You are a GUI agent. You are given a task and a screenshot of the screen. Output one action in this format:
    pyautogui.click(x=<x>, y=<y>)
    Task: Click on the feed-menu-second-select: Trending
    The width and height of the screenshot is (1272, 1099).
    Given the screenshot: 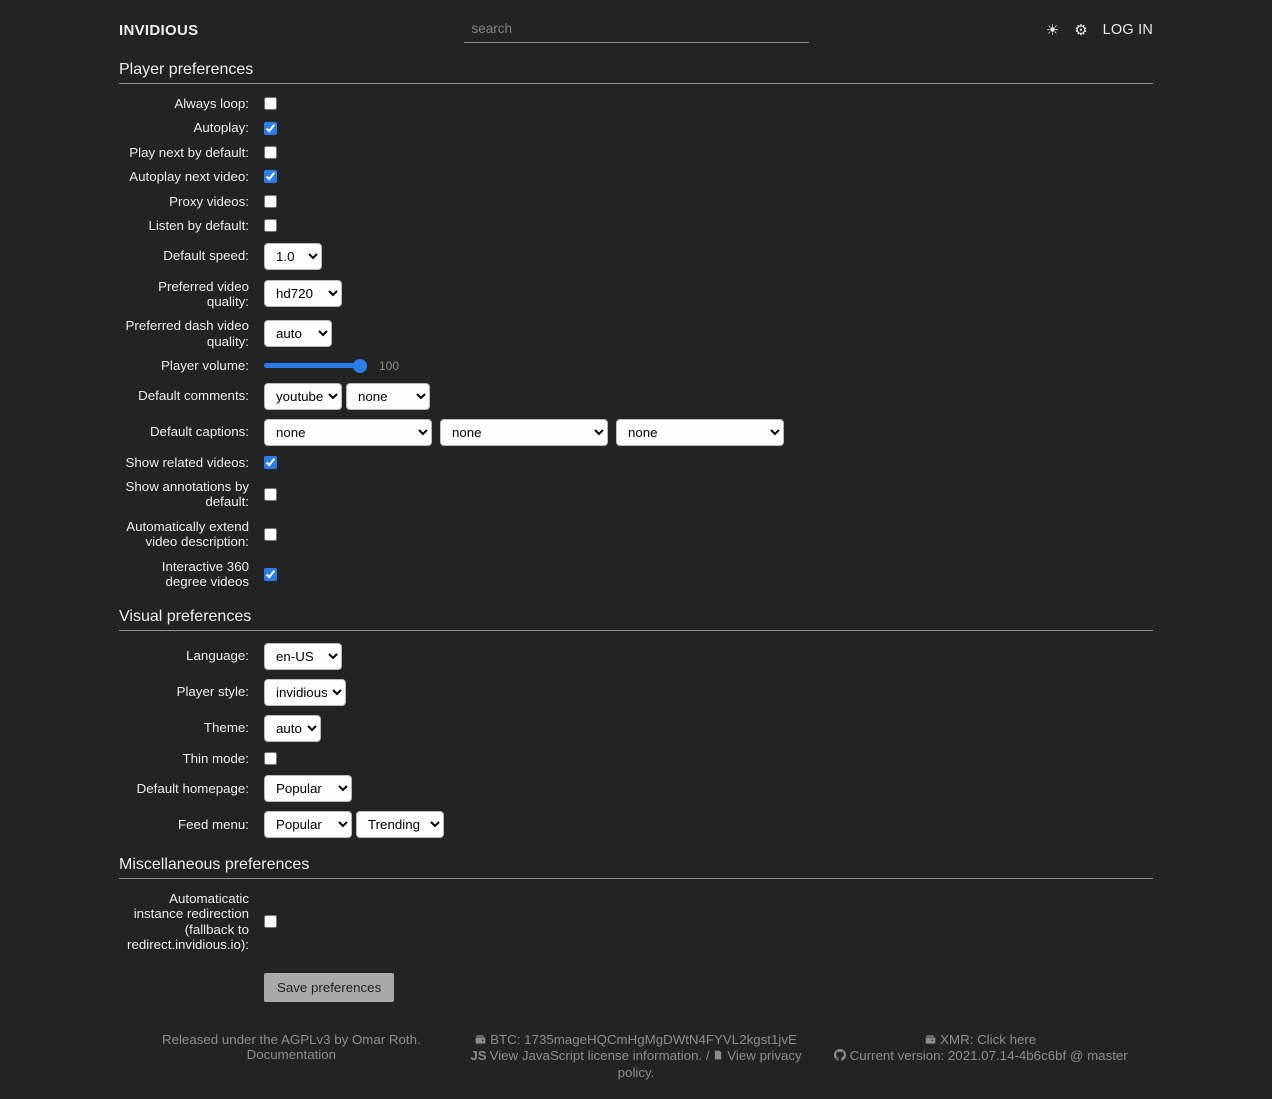 What is the action you would take?
    pyautogui.click(x=400, y=825)
    